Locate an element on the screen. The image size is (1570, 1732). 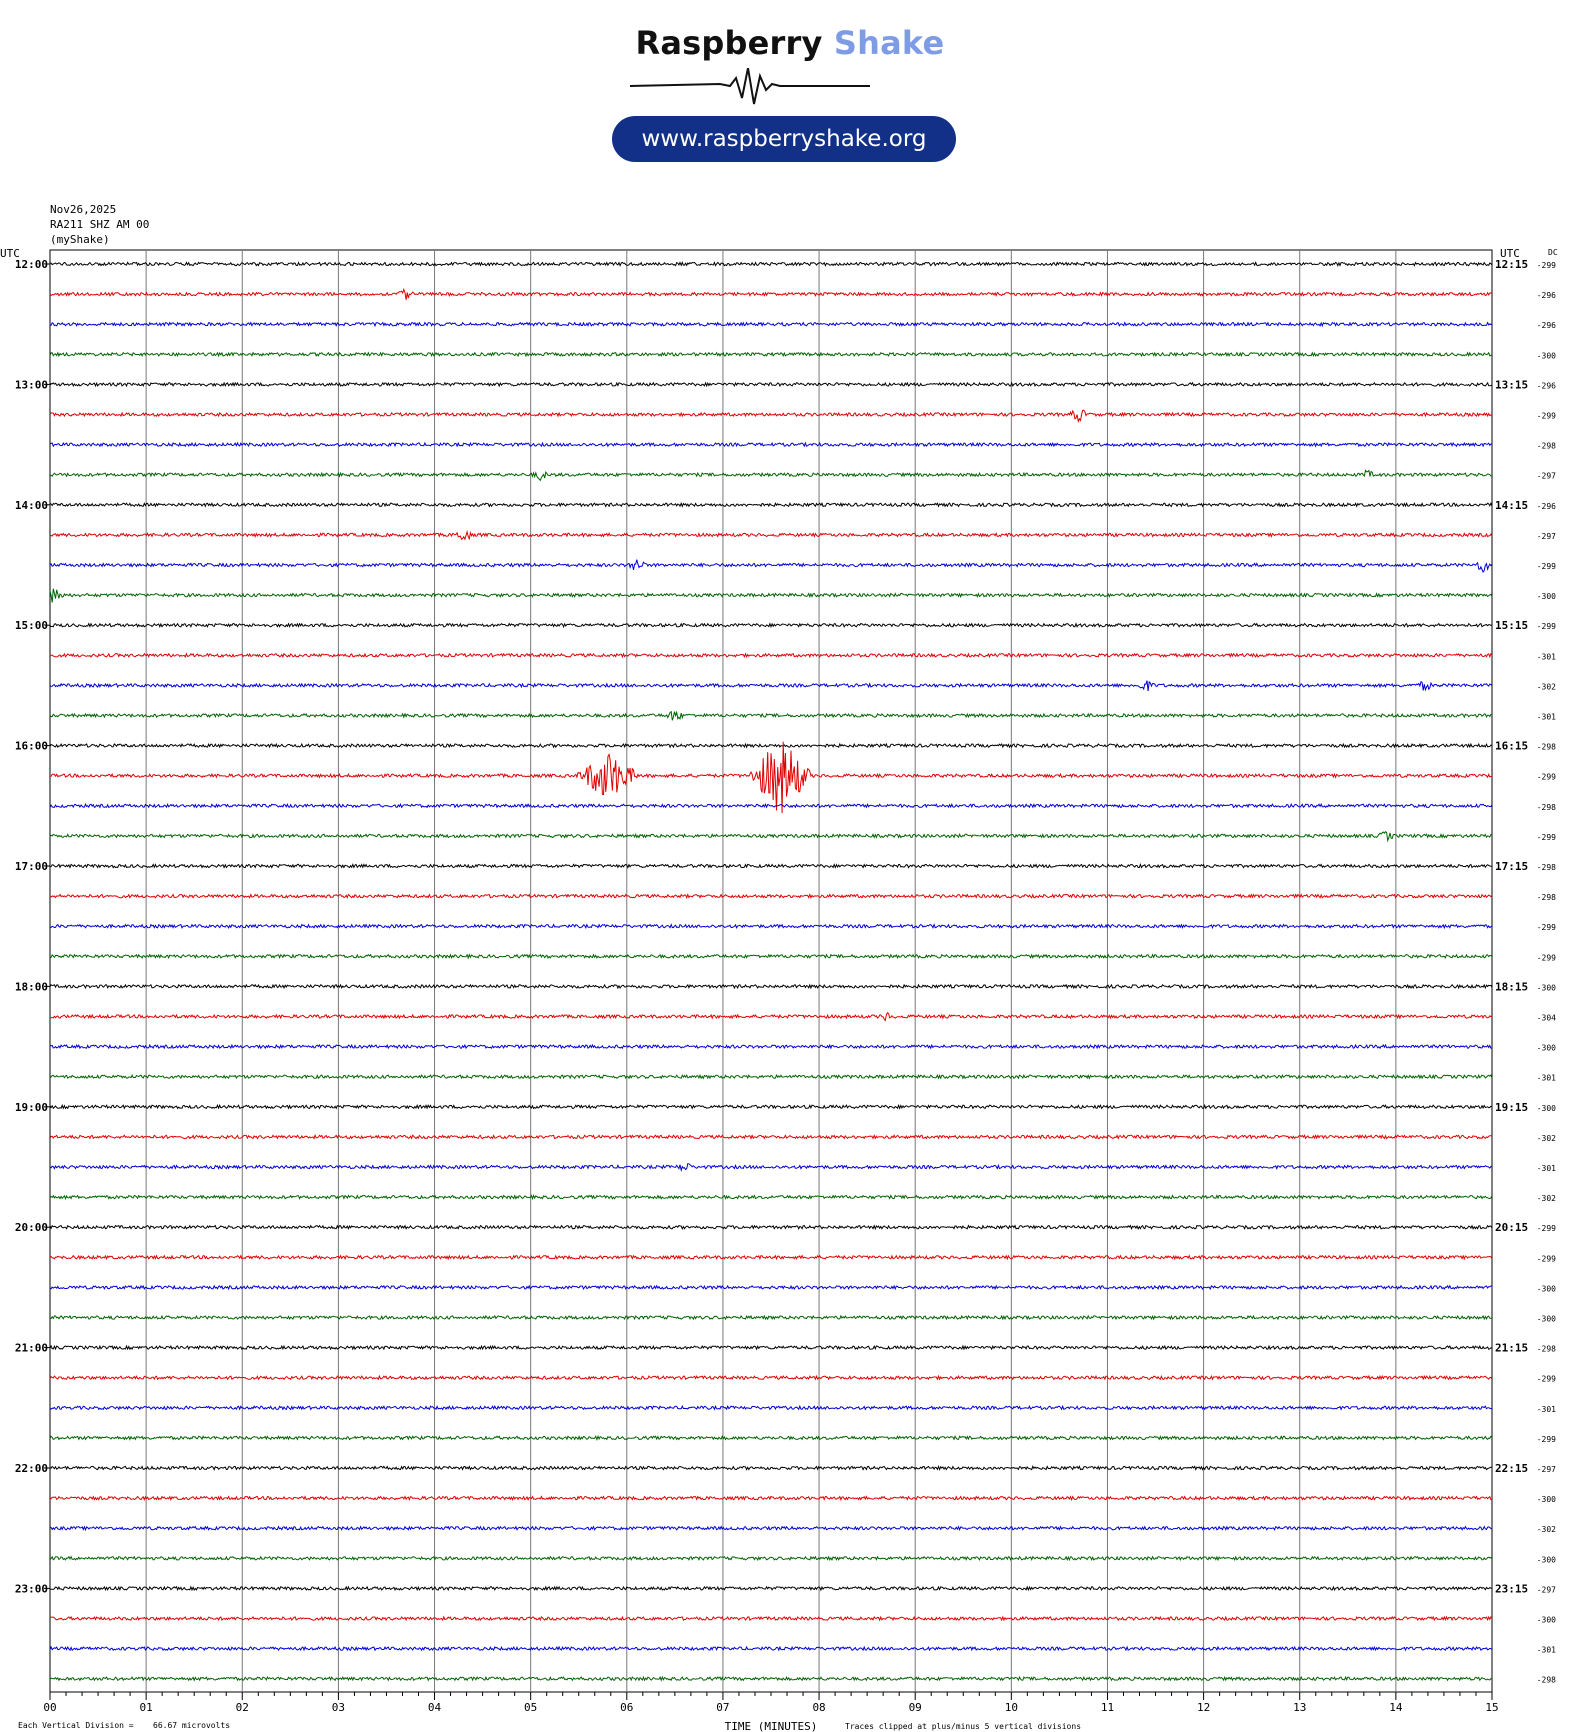
x-tick-label: 06 is located at coordinates (626, 1707).